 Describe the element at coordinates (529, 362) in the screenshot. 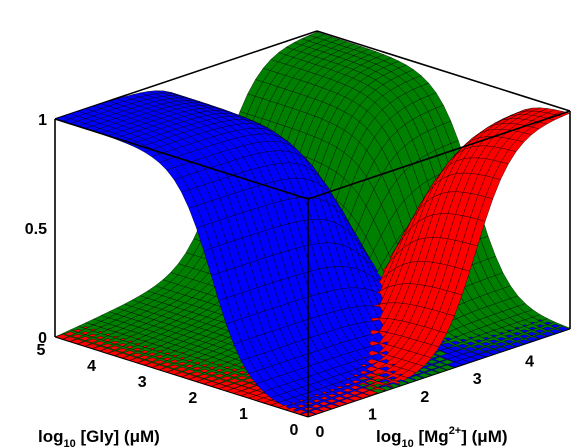

I see `y-tick-label: 4` at that location.